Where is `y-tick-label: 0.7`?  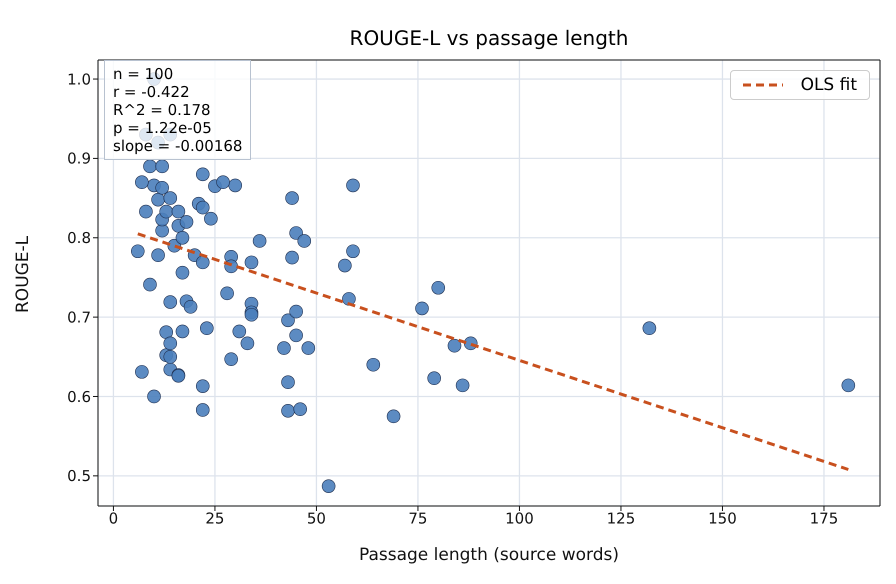
y-tick-label: 0.7 is located at coordinates (79, 317).